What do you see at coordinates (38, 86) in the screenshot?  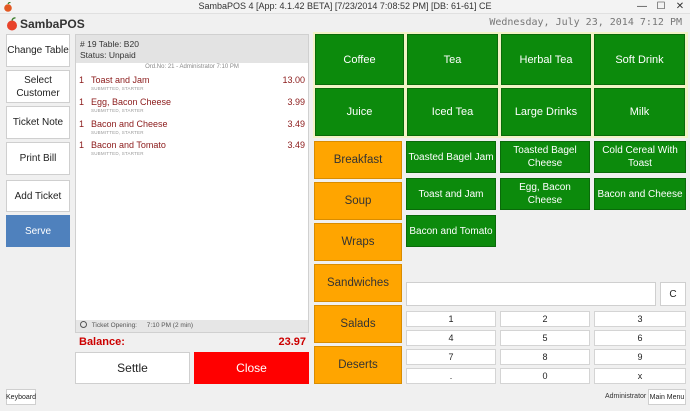 I see `select-customer-button: Select Customer` at bounding box center [38, 86].